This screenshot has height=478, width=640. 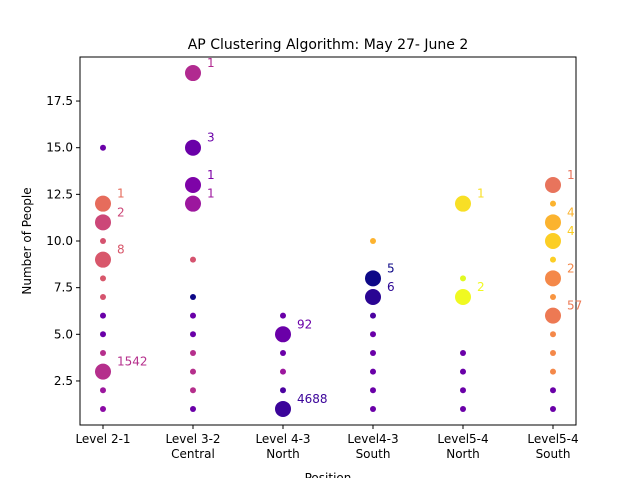 I want to click on y-tick-label: 17.5, so click(x=59, y=101).